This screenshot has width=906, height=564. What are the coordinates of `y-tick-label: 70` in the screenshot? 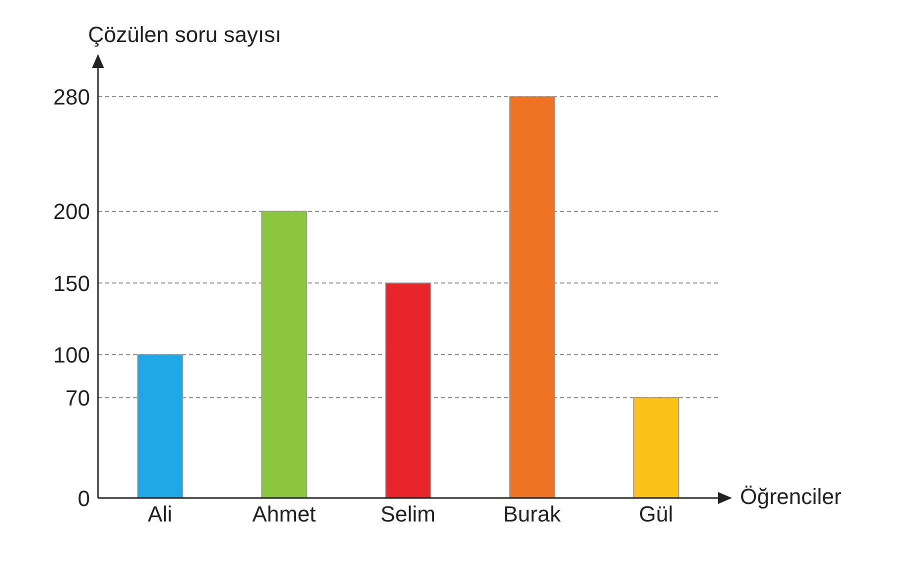 It's located at (78, 397).